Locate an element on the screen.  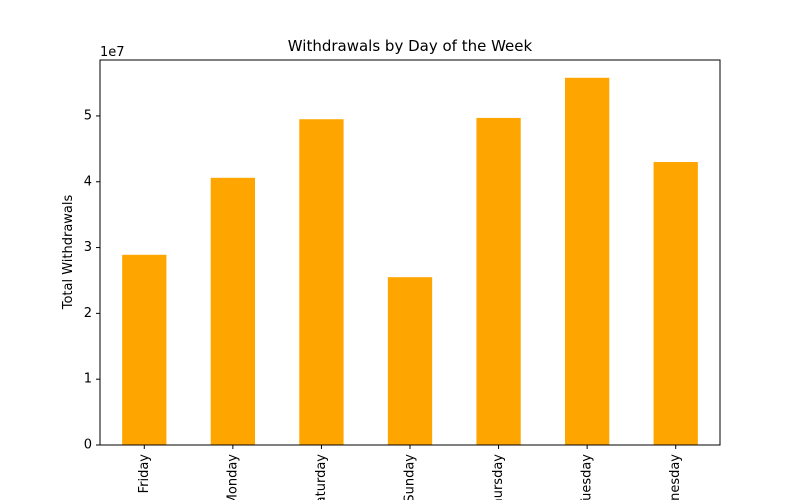
x-tick-label: Wednesday is located at coordinates (675, 477).